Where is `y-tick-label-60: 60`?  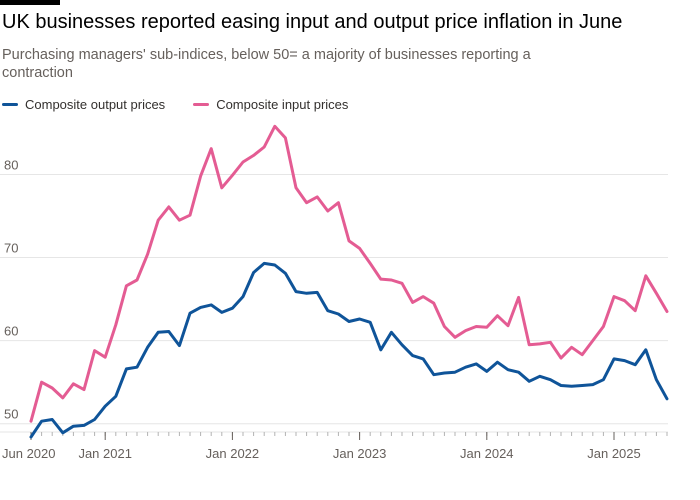
y-tick-label-60: 60 is located at coordinates (11, 331).